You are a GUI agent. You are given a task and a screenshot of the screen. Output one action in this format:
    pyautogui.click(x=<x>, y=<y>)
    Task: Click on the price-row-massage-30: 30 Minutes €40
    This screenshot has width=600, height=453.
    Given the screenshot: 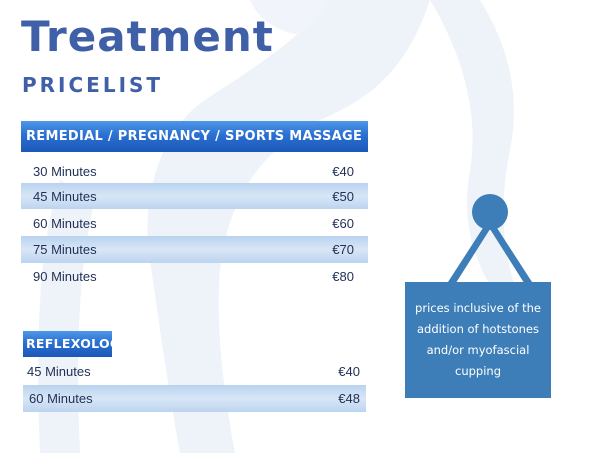 What is the action you would take?
    pyautogui.click(x=194, y=171)
    